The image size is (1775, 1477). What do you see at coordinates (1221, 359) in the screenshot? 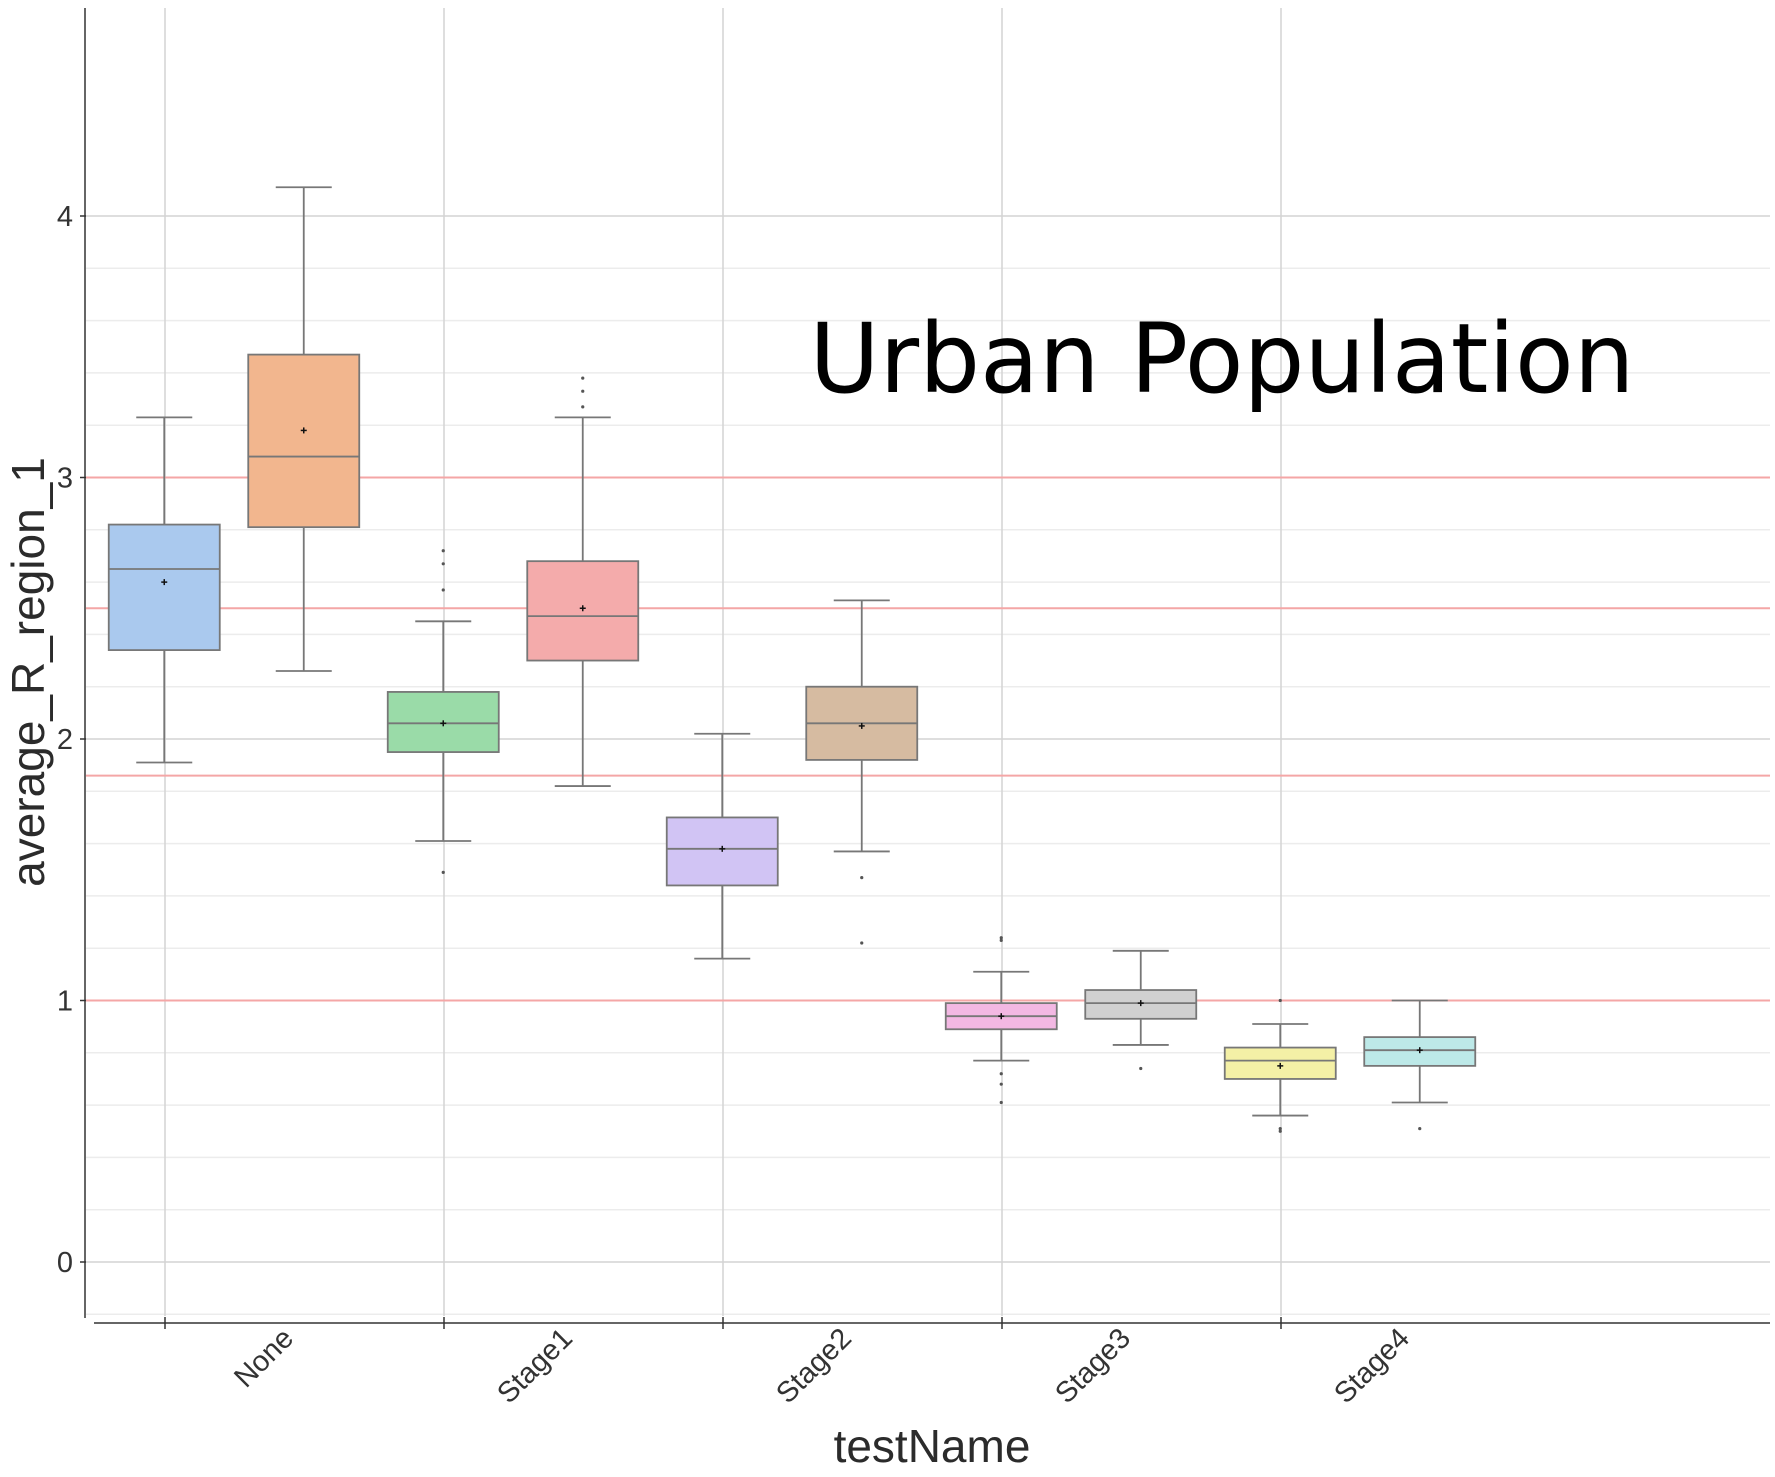
I see `chart-annotation: Urban Population` at bounding box center [1221, 359].